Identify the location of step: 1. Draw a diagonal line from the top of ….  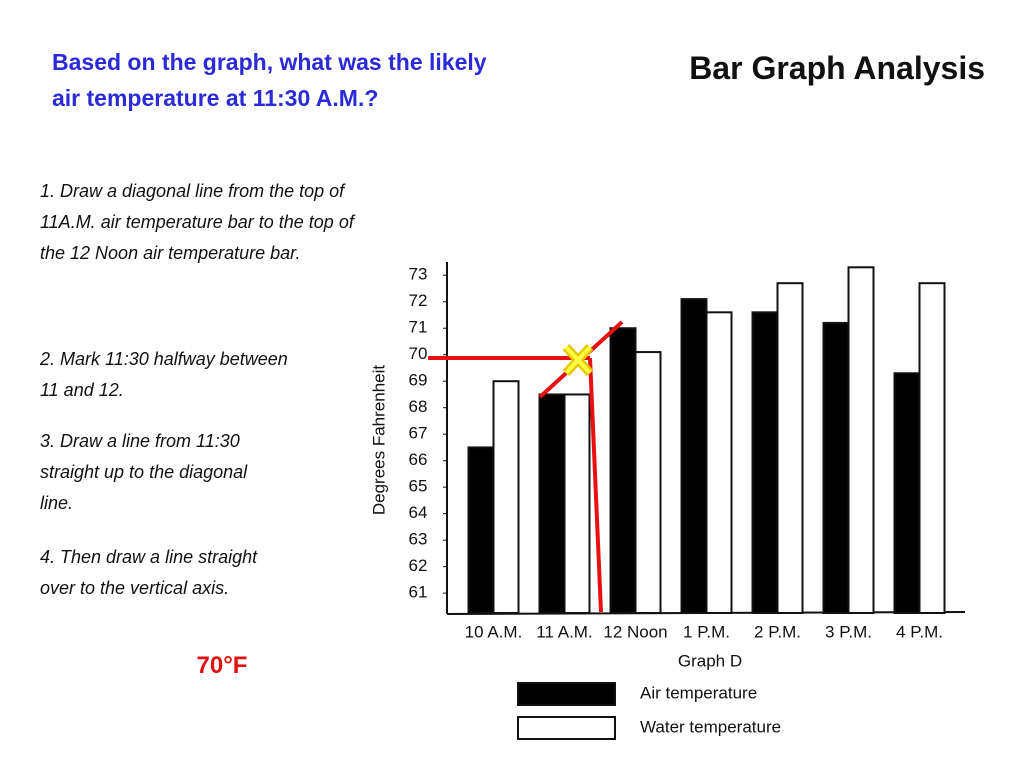
(197, 222).